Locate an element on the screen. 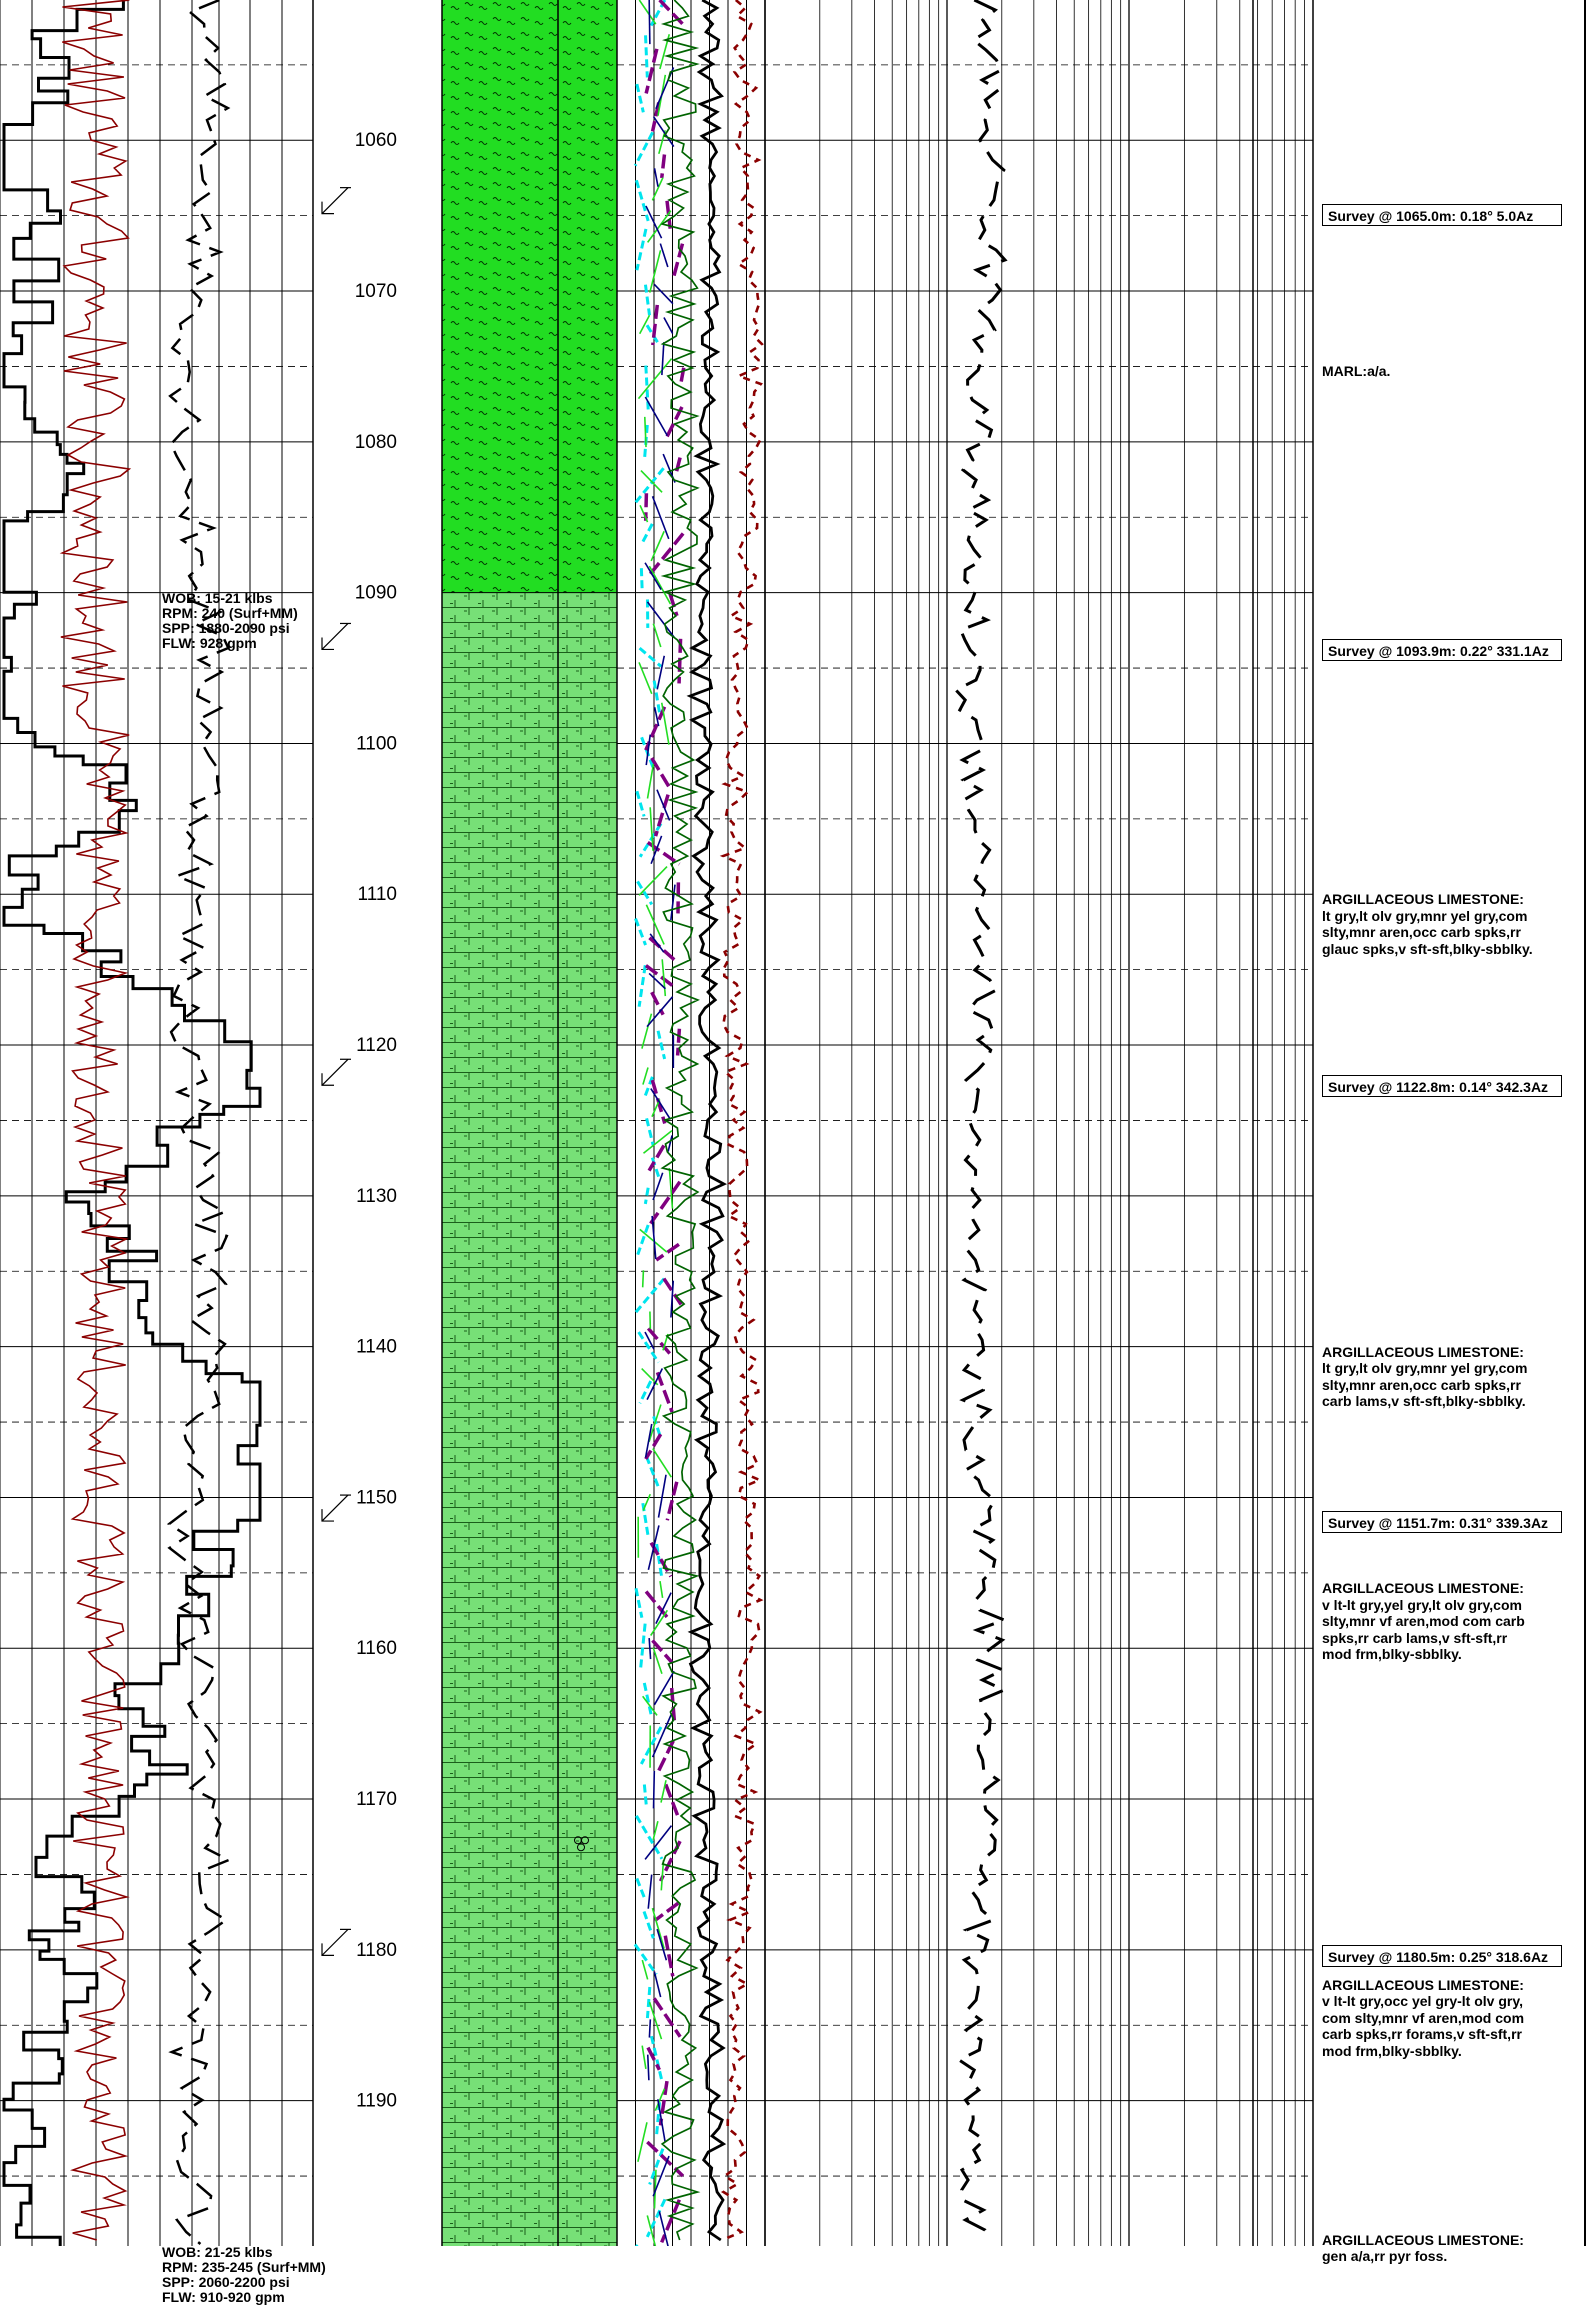 This screenshot has height=2305, width=1587. drilling-parameter-line: FLW: 910-920 gpm is located at coordinates (244, 2297).